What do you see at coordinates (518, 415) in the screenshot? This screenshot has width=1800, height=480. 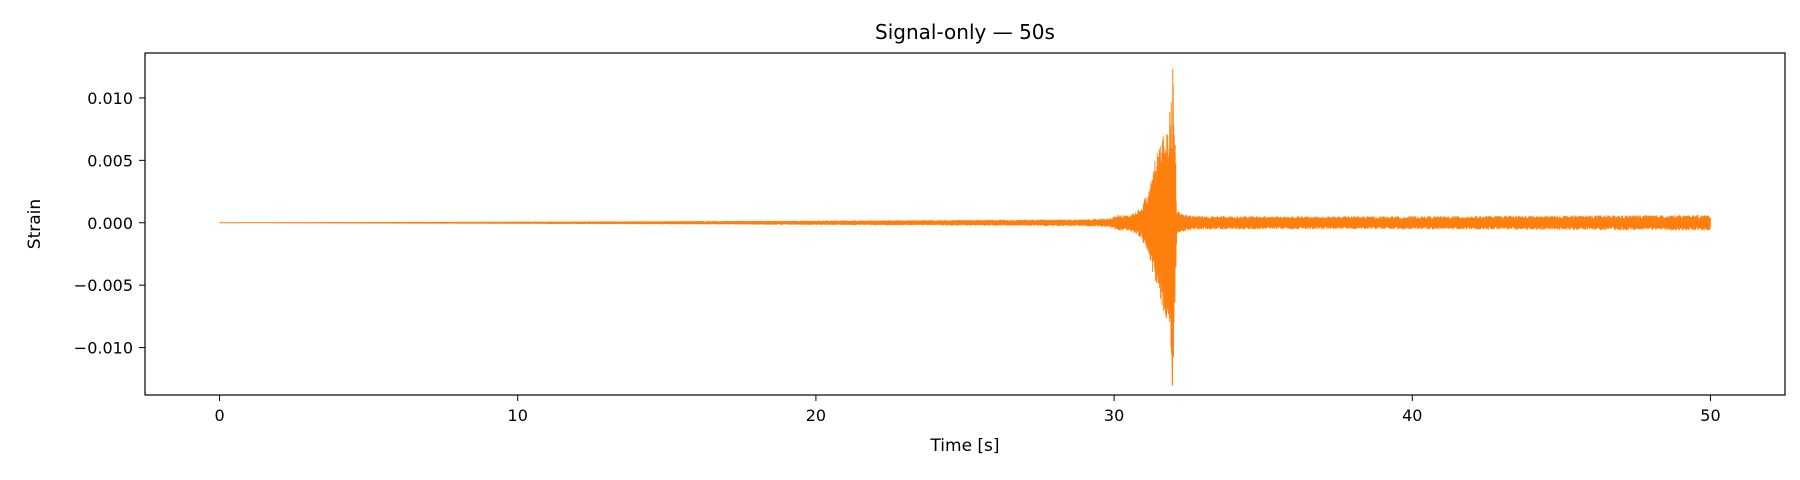 I see `x-tick-label: 10` at bounding box center [518, 415].